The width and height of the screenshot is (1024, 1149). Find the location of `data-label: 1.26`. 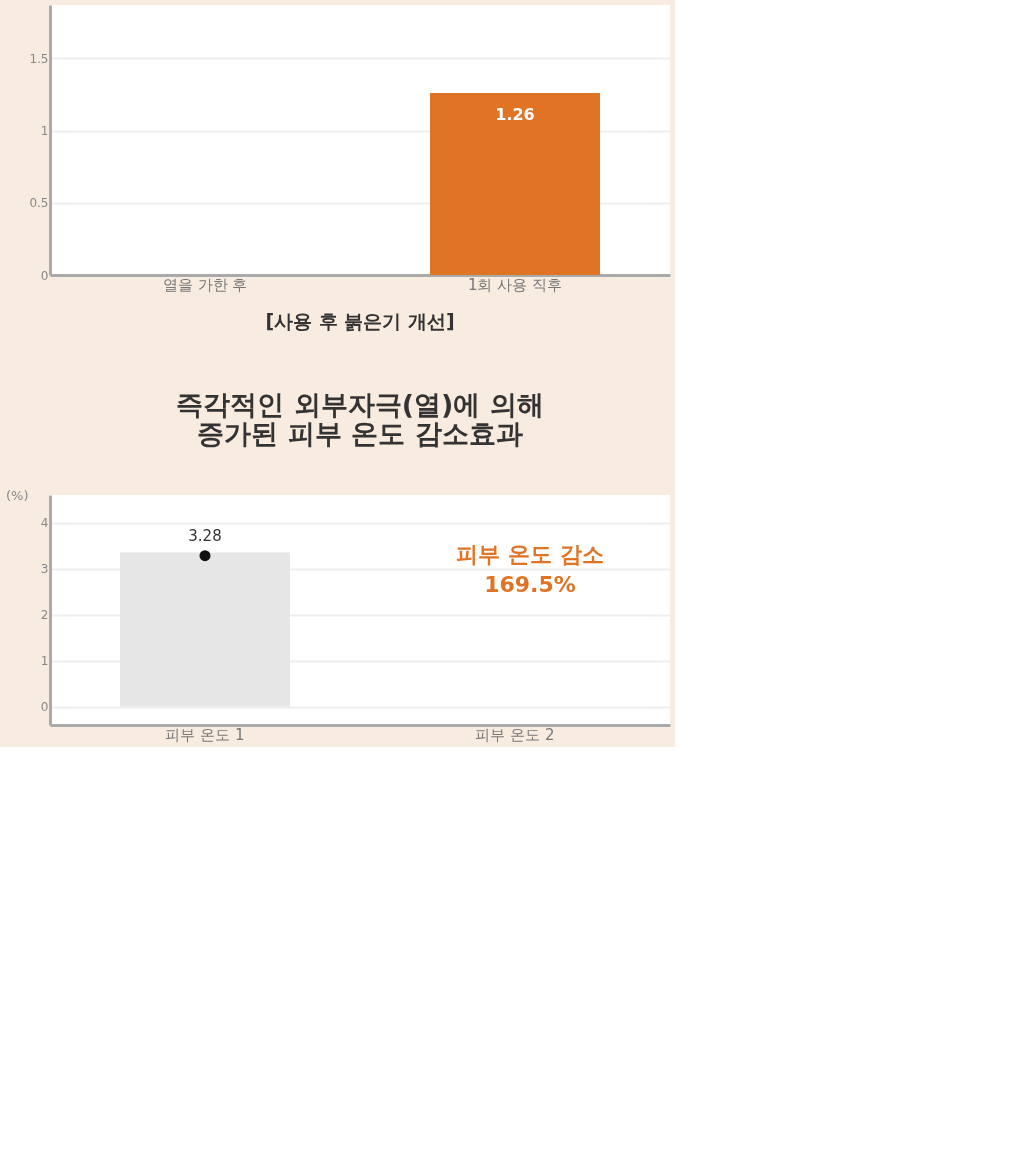

data-label: 1.26 is located at coordinates (515, 115).